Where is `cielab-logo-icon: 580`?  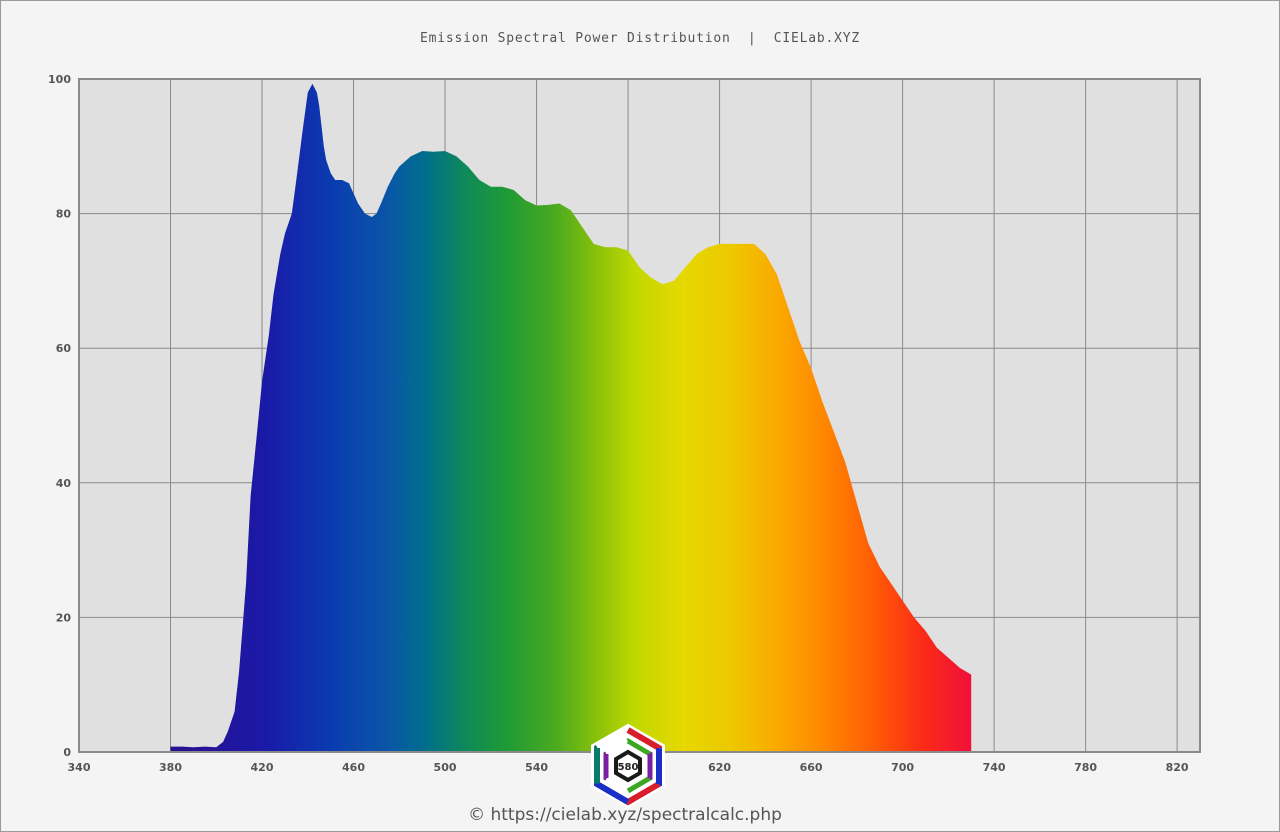
cielab-logo-icon: 580 is located at coordinates (628, 766).